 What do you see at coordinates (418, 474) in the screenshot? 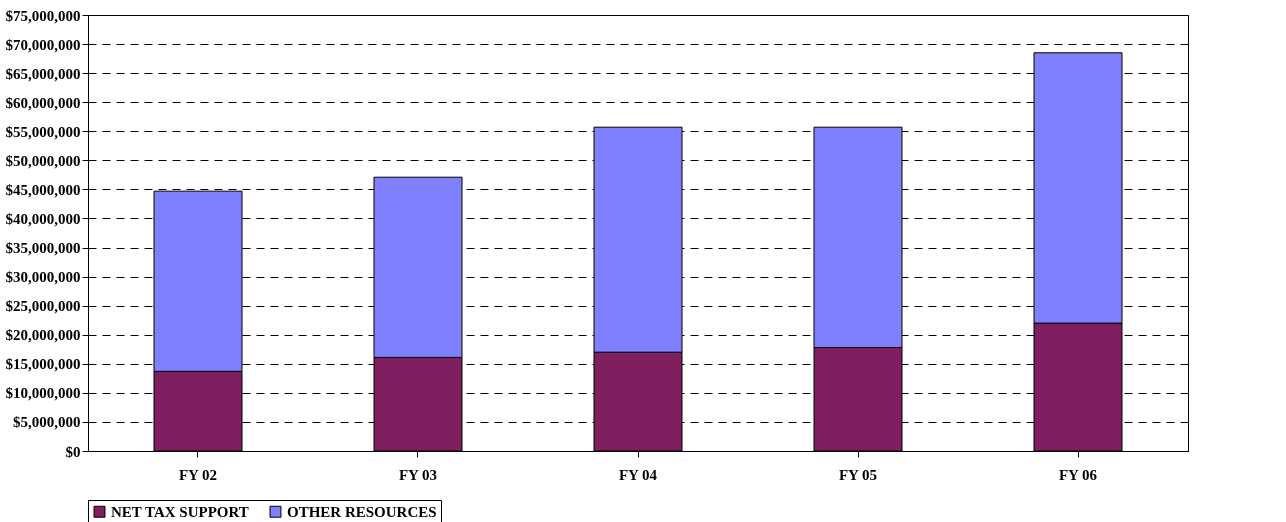
I see `x-tick-label: FY 03` at bounding box center [418, 474].